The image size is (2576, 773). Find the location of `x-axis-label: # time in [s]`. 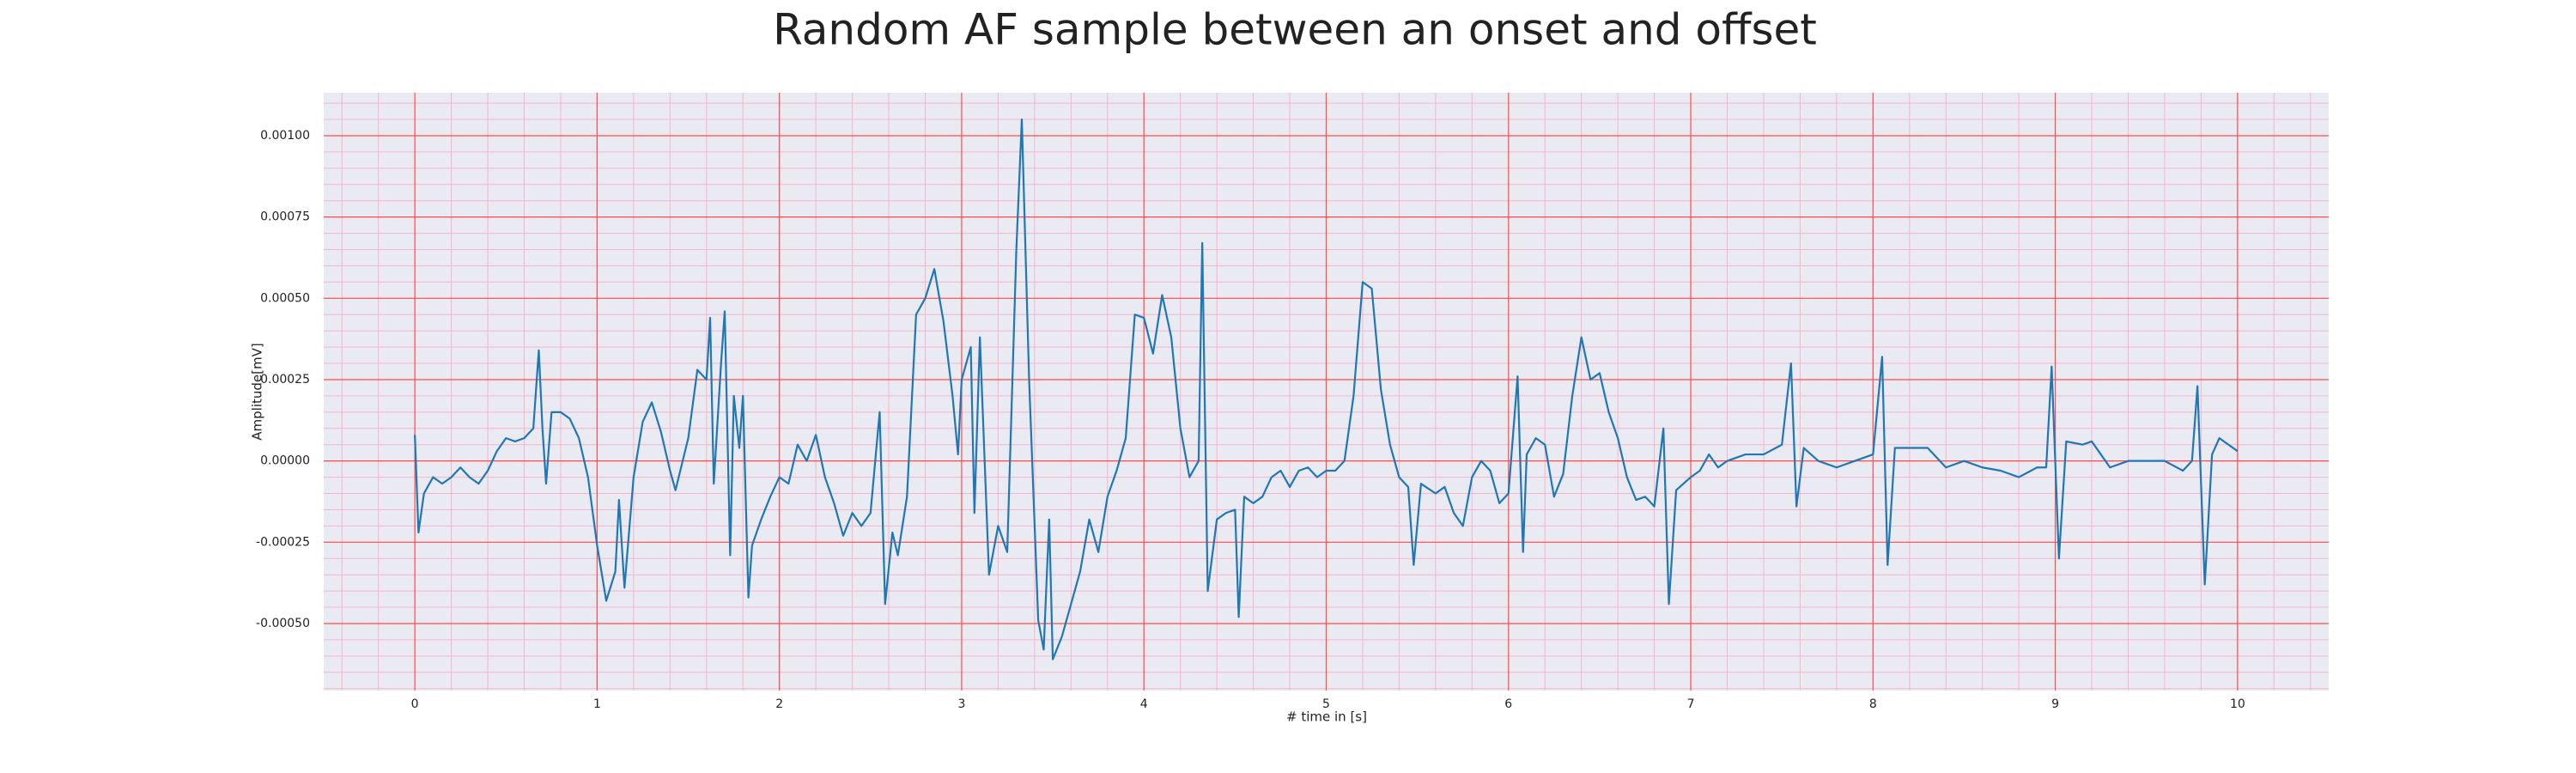

x-axis-label: # time in [s] is located at coordinates (1327, 717).